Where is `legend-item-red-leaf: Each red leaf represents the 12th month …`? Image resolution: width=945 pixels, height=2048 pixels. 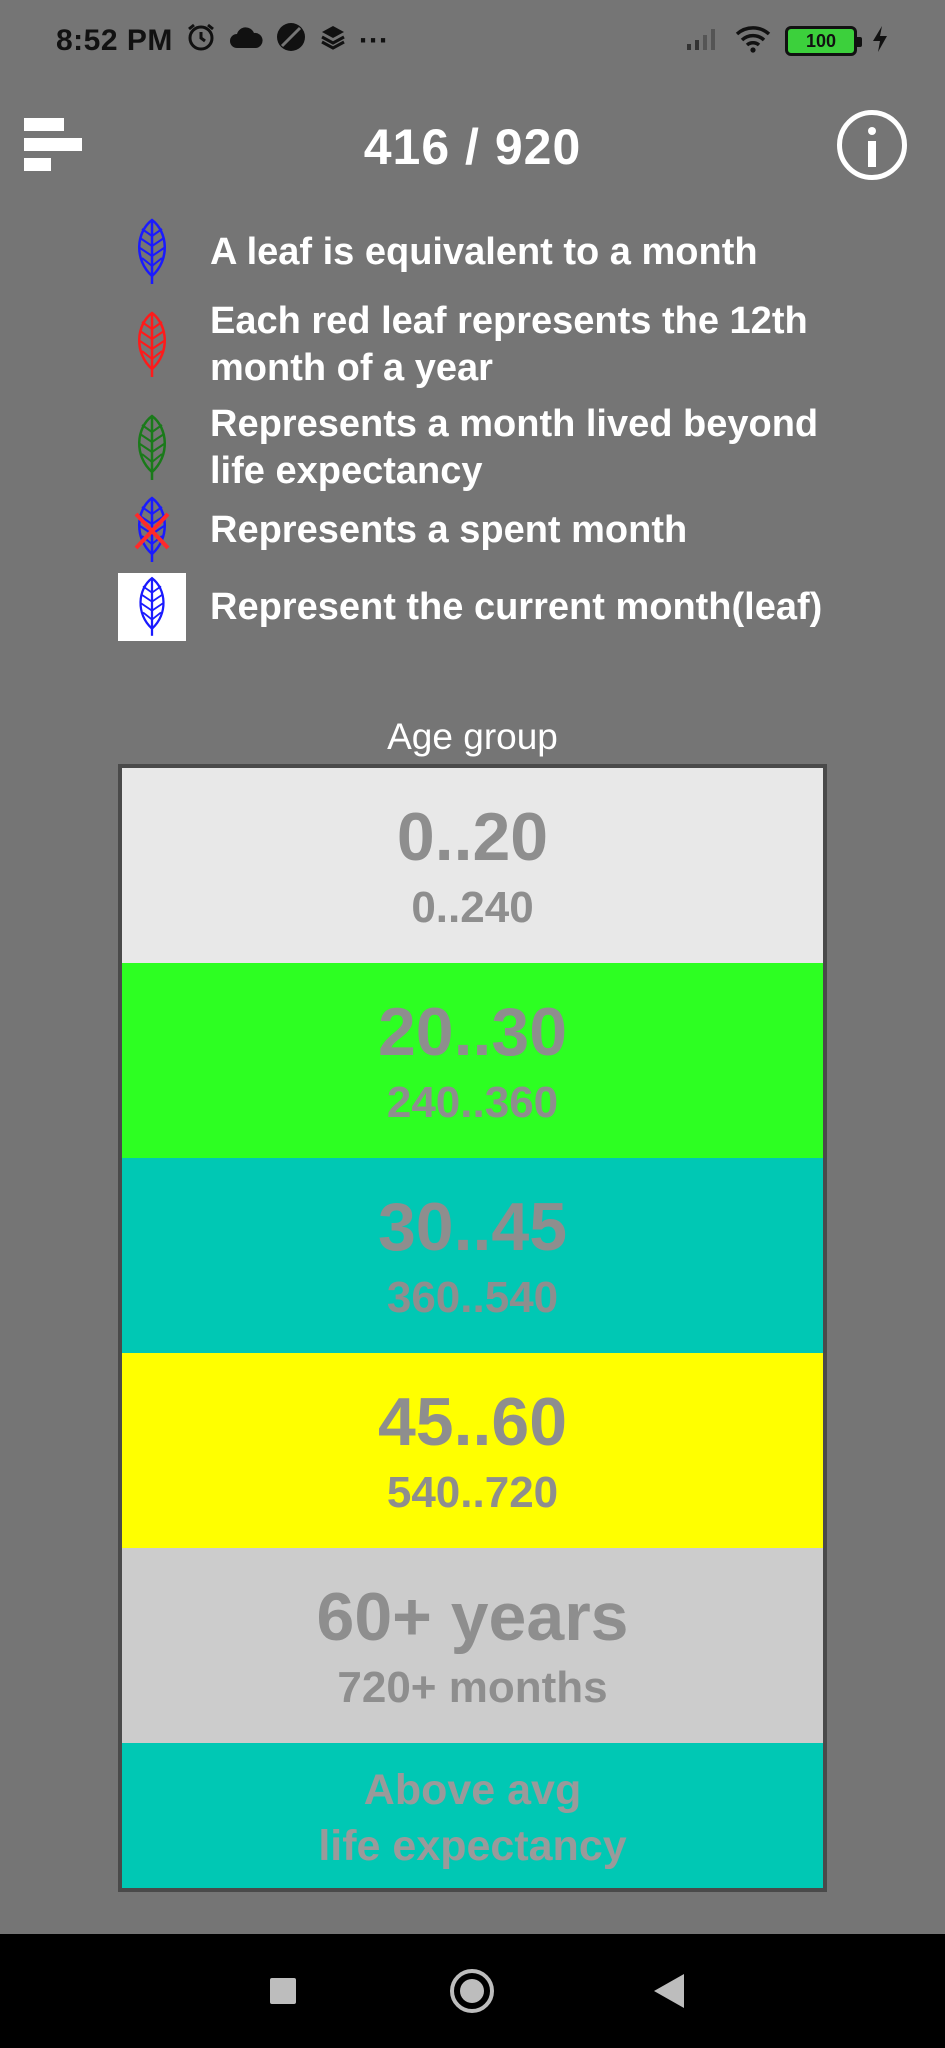 legend-item-red-leaf: Each red leaf represents the 12th month … is located at coordinates (474, 345).